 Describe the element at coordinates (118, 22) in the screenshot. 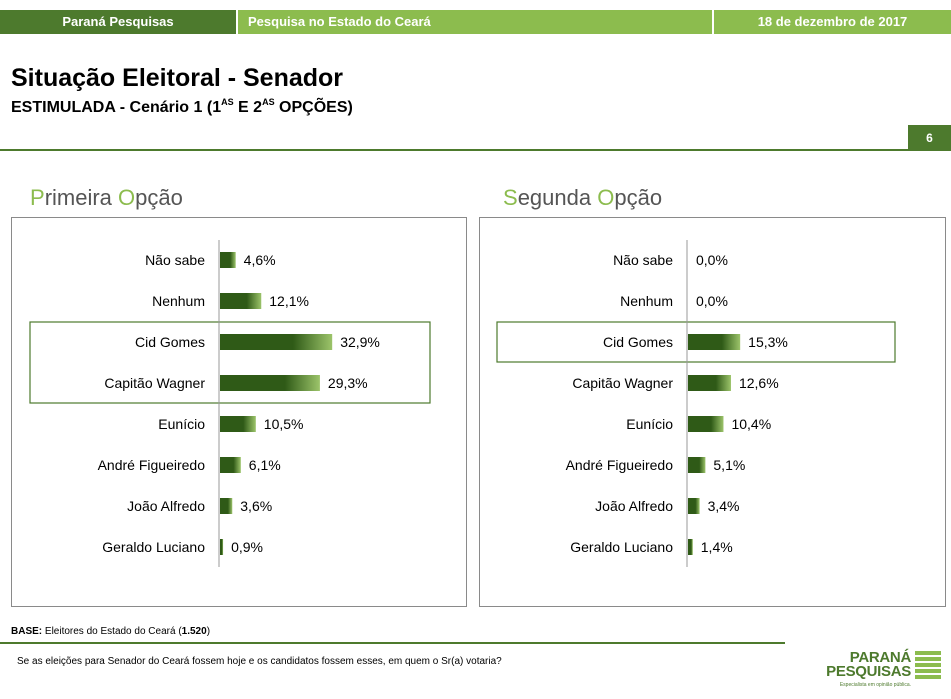

I see `org-name: Paraná Pesquisas` at that location.